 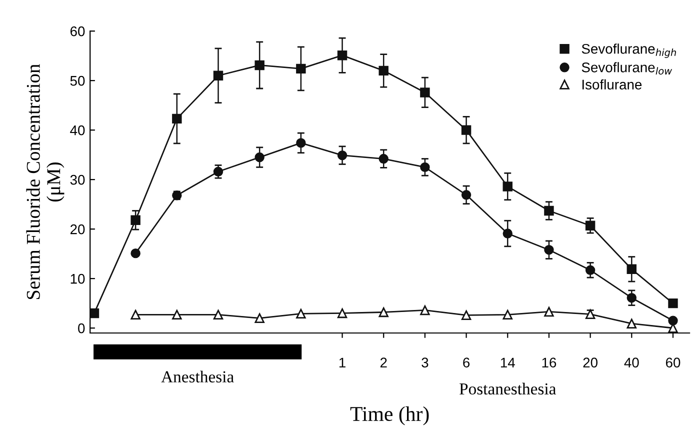 I want to click on x-tick-label: 20, so click(x=590, y=363).